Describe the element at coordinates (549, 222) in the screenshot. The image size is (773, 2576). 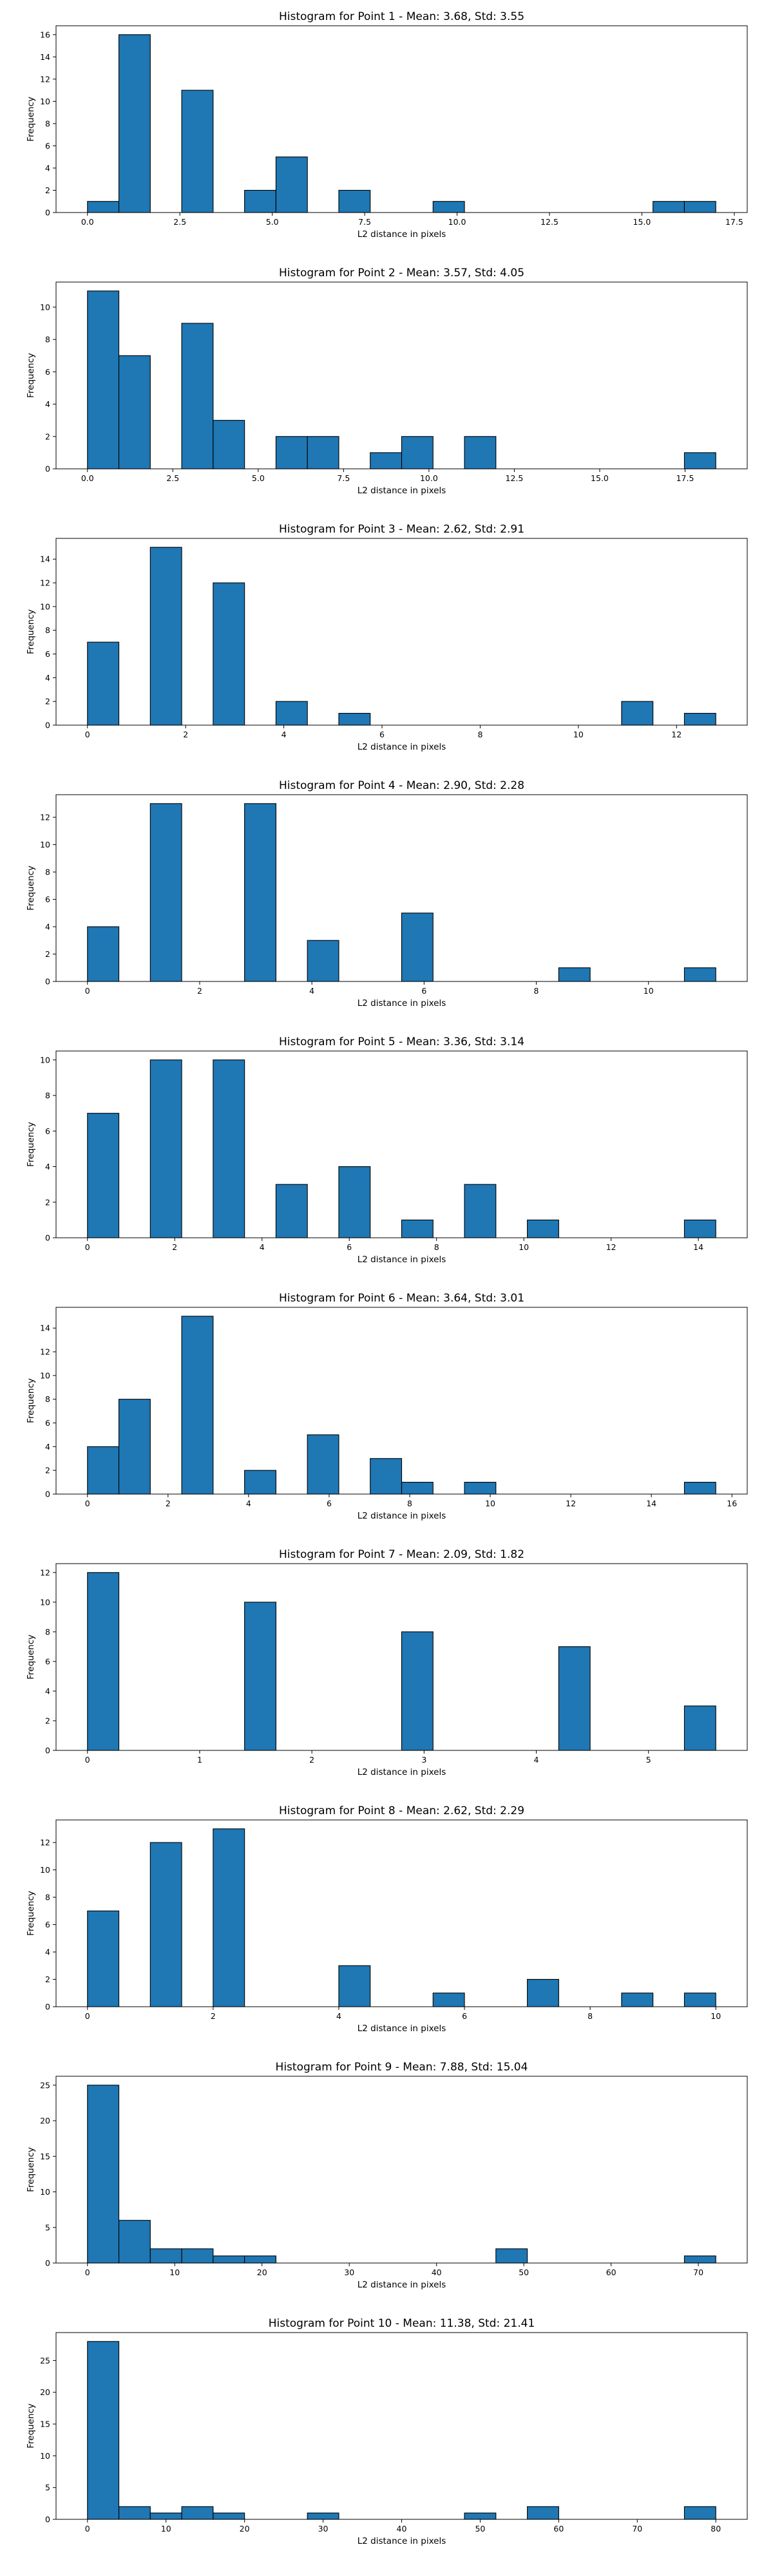
I see `x-tick-label: 12.5` at that location.